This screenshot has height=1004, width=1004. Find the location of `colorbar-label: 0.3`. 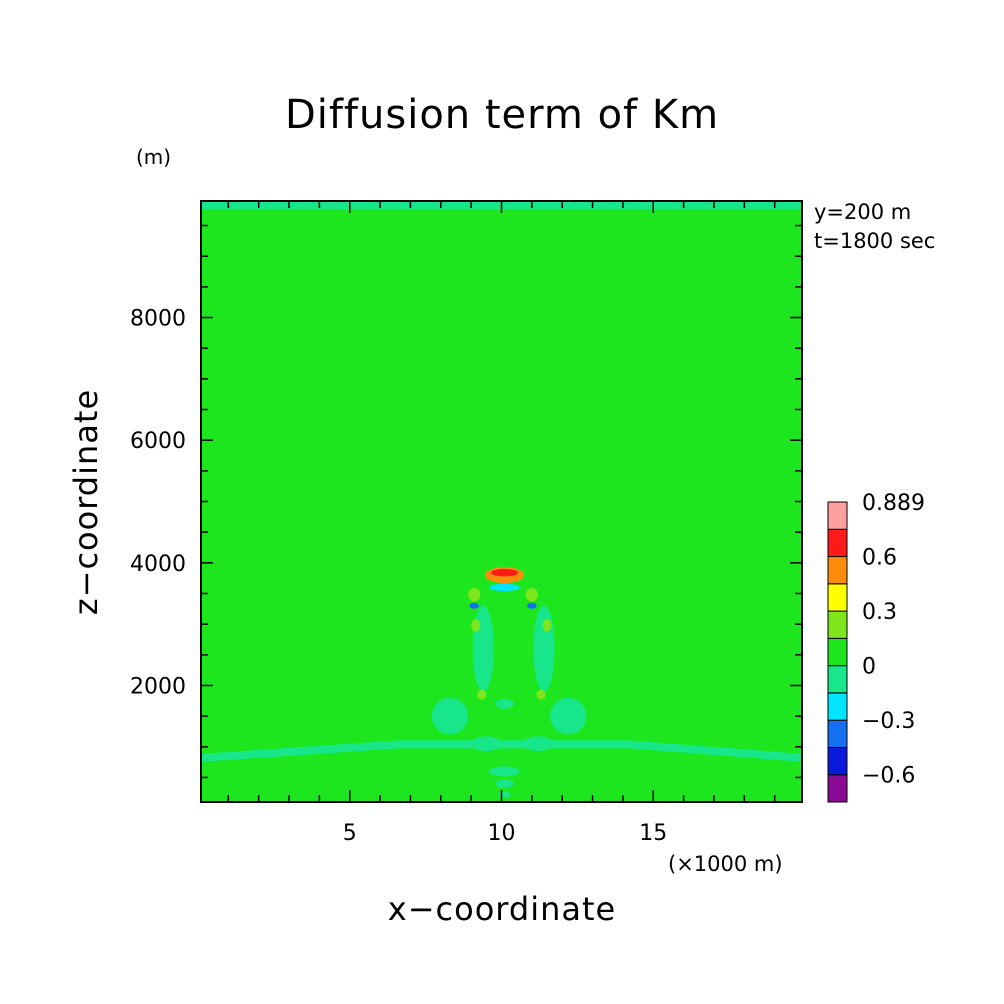

colorbar-label: 0.3 is located at coordinates (879, 612).